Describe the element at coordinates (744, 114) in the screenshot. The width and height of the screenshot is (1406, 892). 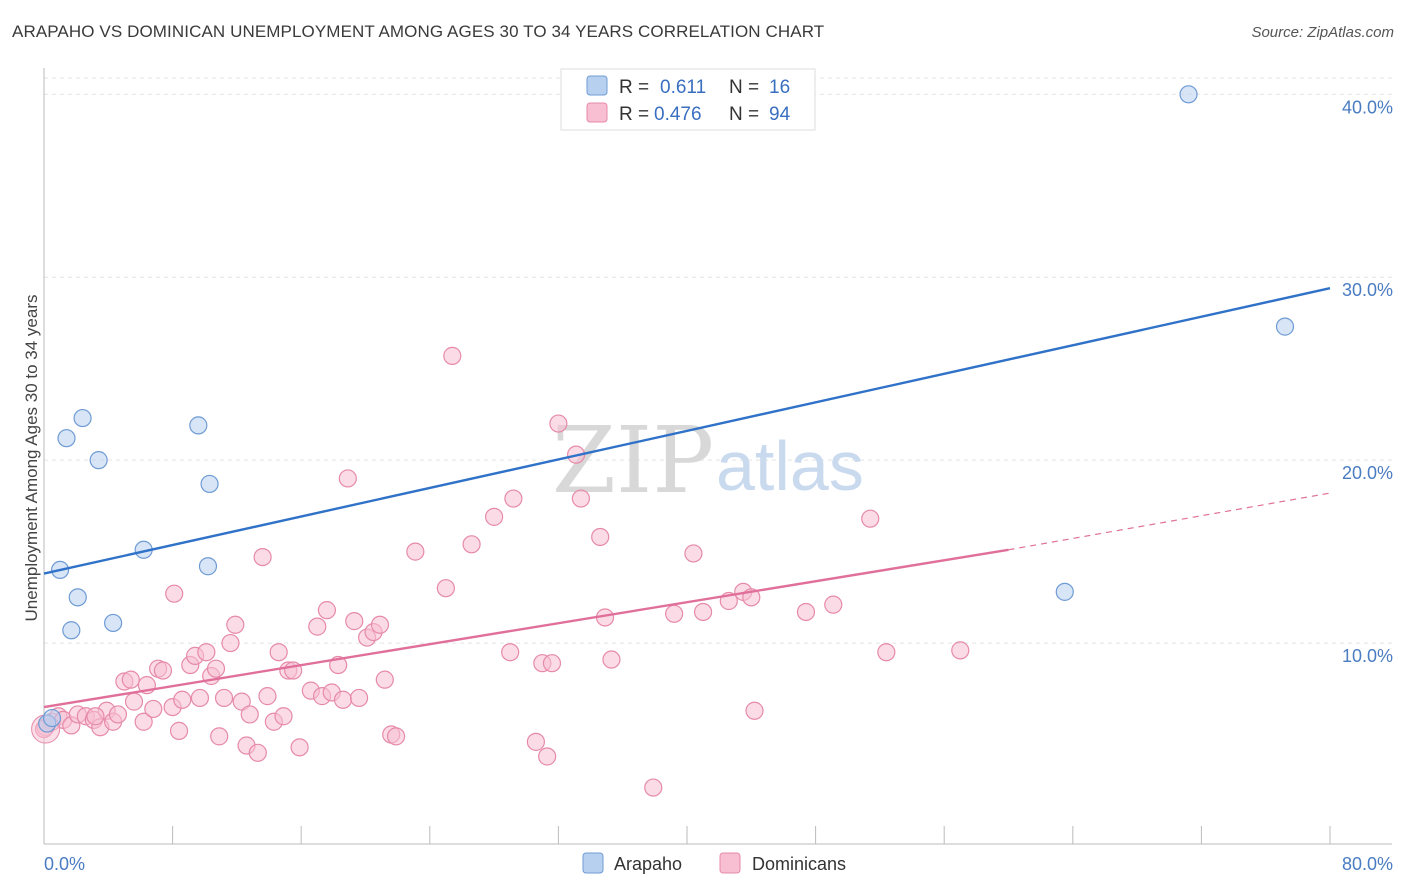
I see `legend-n-label-dominicans: N =` at that location.